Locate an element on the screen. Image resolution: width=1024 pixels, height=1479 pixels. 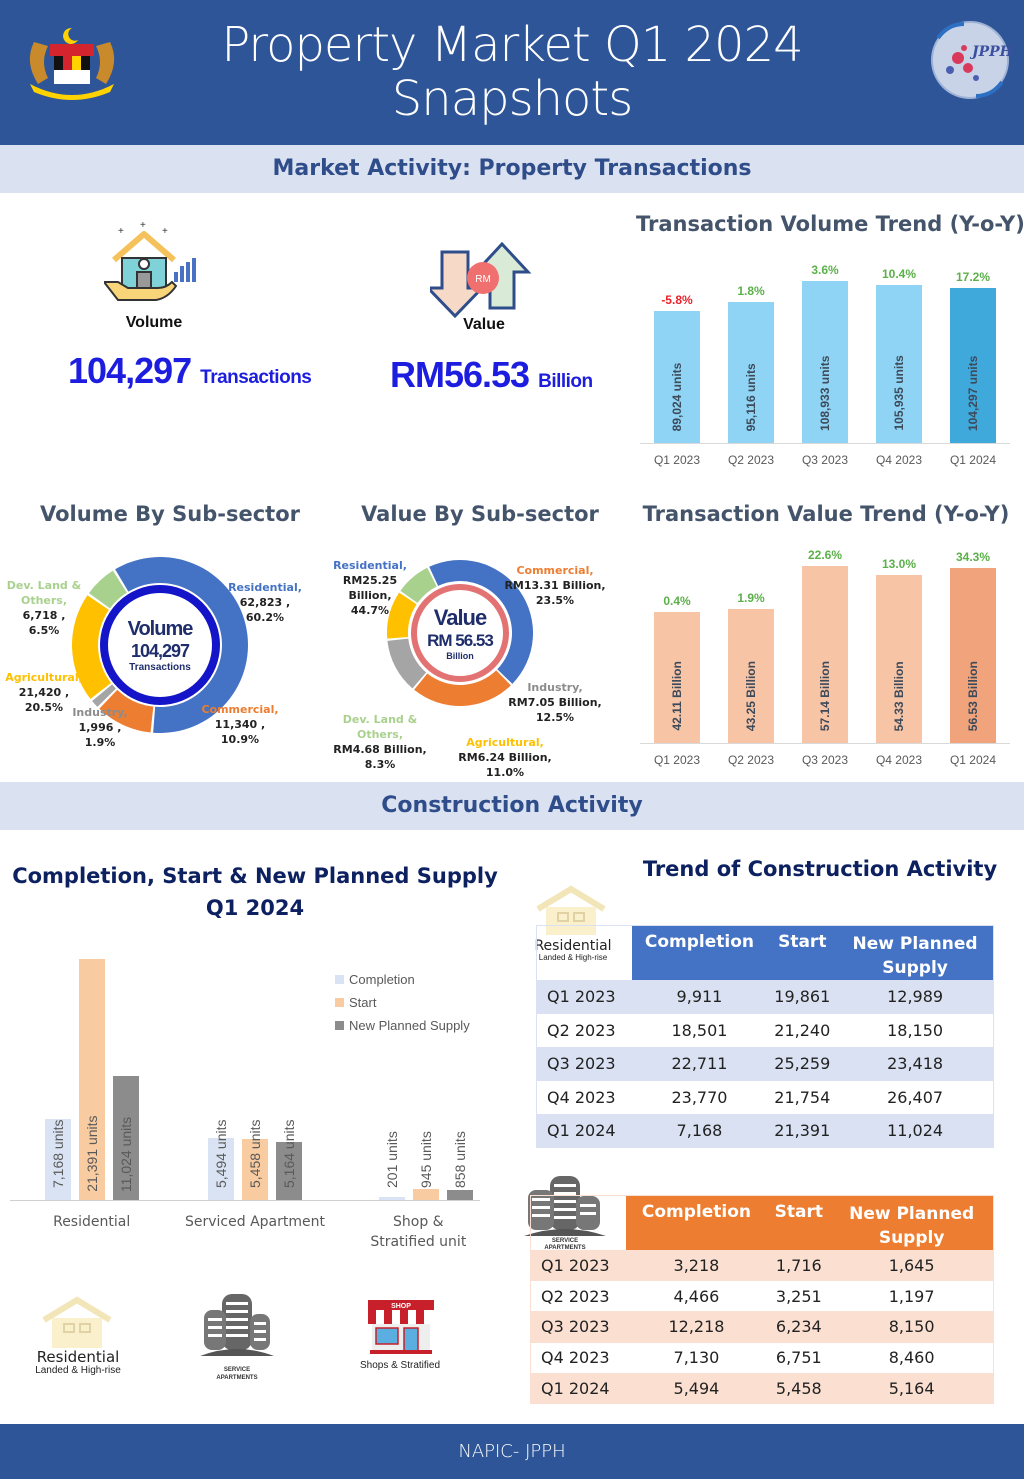
slice-percent: 8.3% is located at coordinates (380, 764).